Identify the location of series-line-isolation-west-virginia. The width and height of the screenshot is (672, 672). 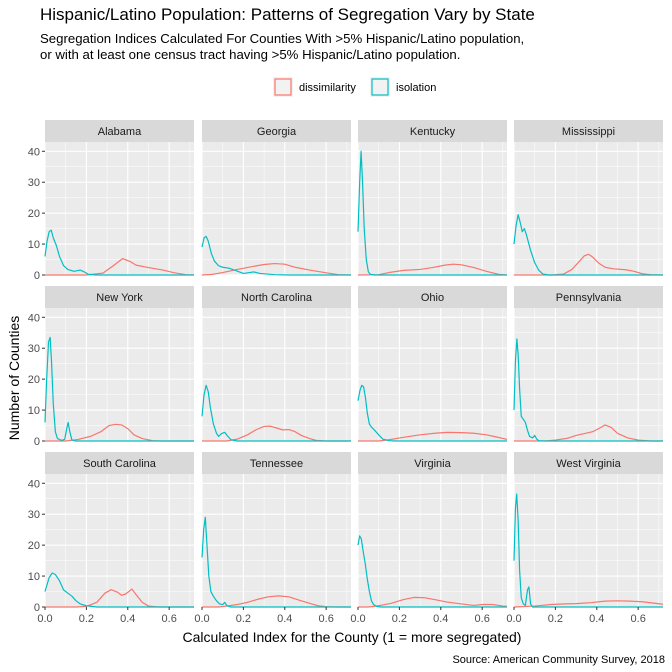
(588, 550).